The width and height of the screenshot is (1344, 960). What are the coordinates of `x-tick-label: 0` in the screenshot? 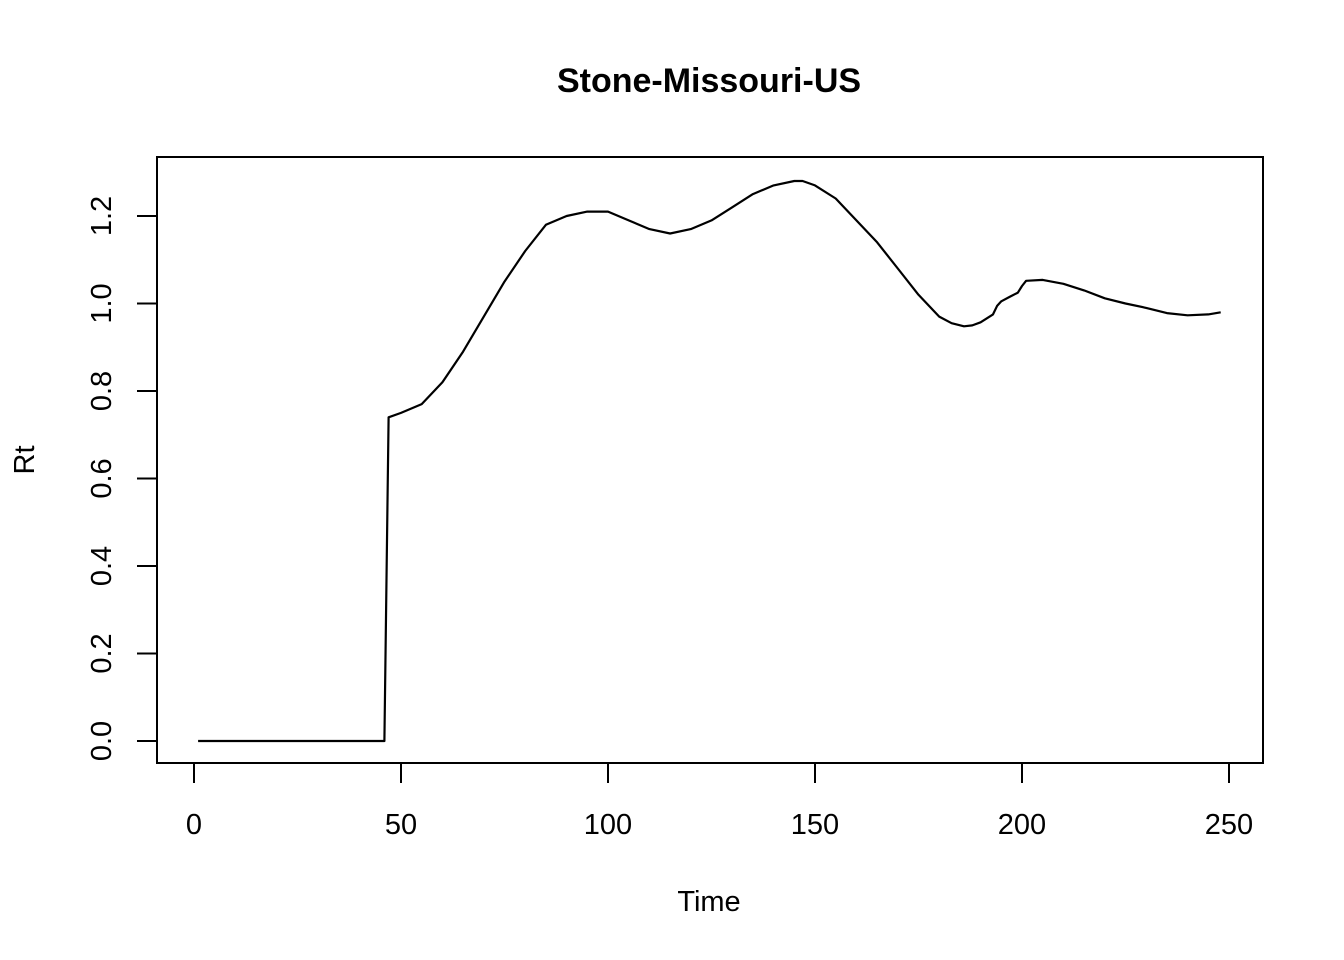 It's located at (194, 825).